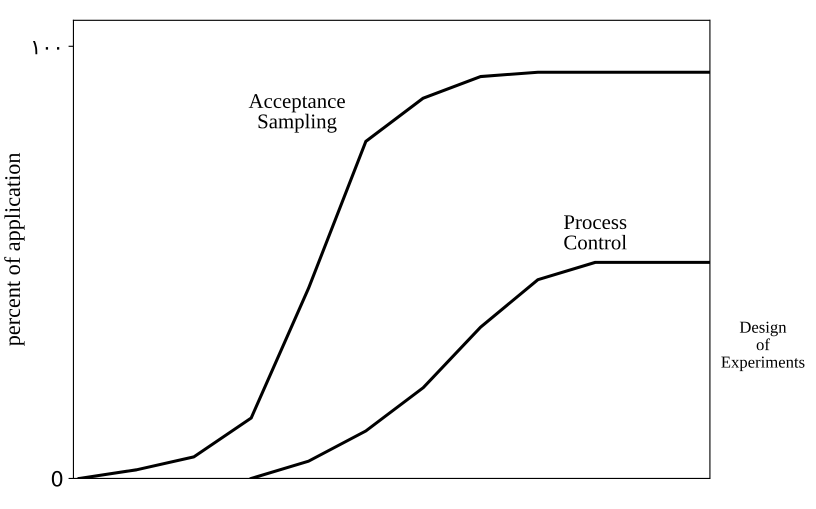 This screenshot has width=816, height=509. Describe the element at coordinates (595, 232) in the screenshot. I see `series-label: Process Control` at that location.